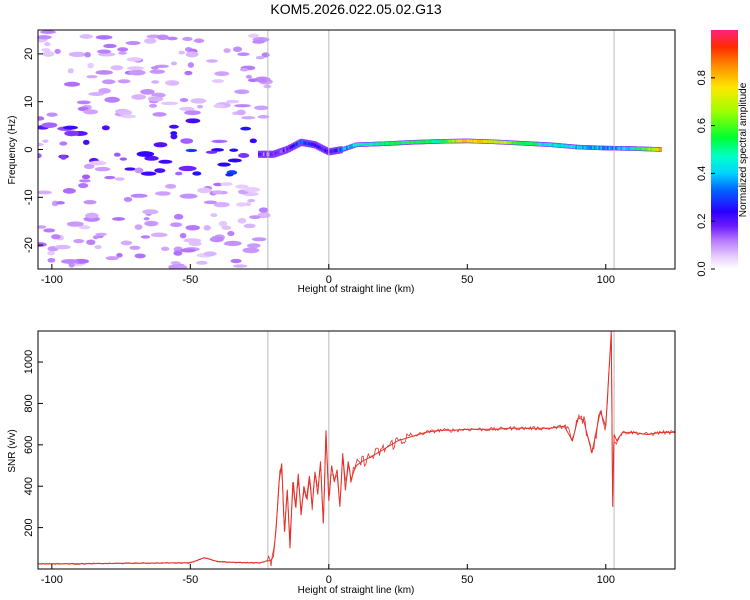 The width and height of the screenshot is (750, 600). I want to click on spectrogram-y-label: Frequency (Hz), so click(12, 150).